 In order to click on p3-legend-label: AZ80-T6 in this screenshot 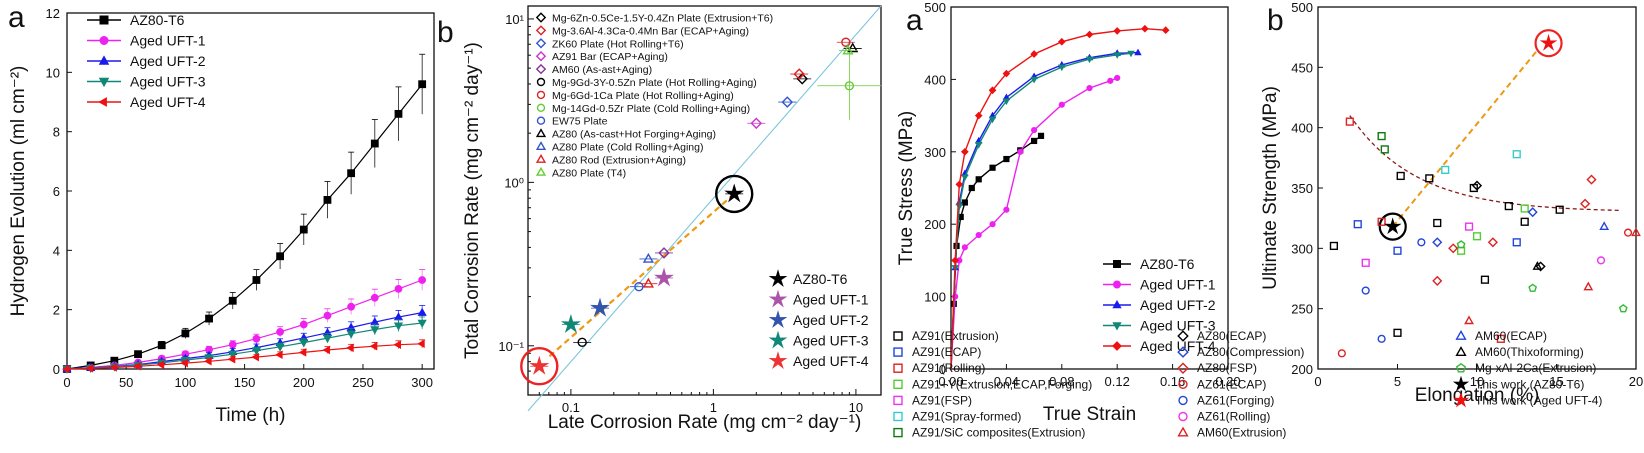, I will do `click(1167, 264)`.